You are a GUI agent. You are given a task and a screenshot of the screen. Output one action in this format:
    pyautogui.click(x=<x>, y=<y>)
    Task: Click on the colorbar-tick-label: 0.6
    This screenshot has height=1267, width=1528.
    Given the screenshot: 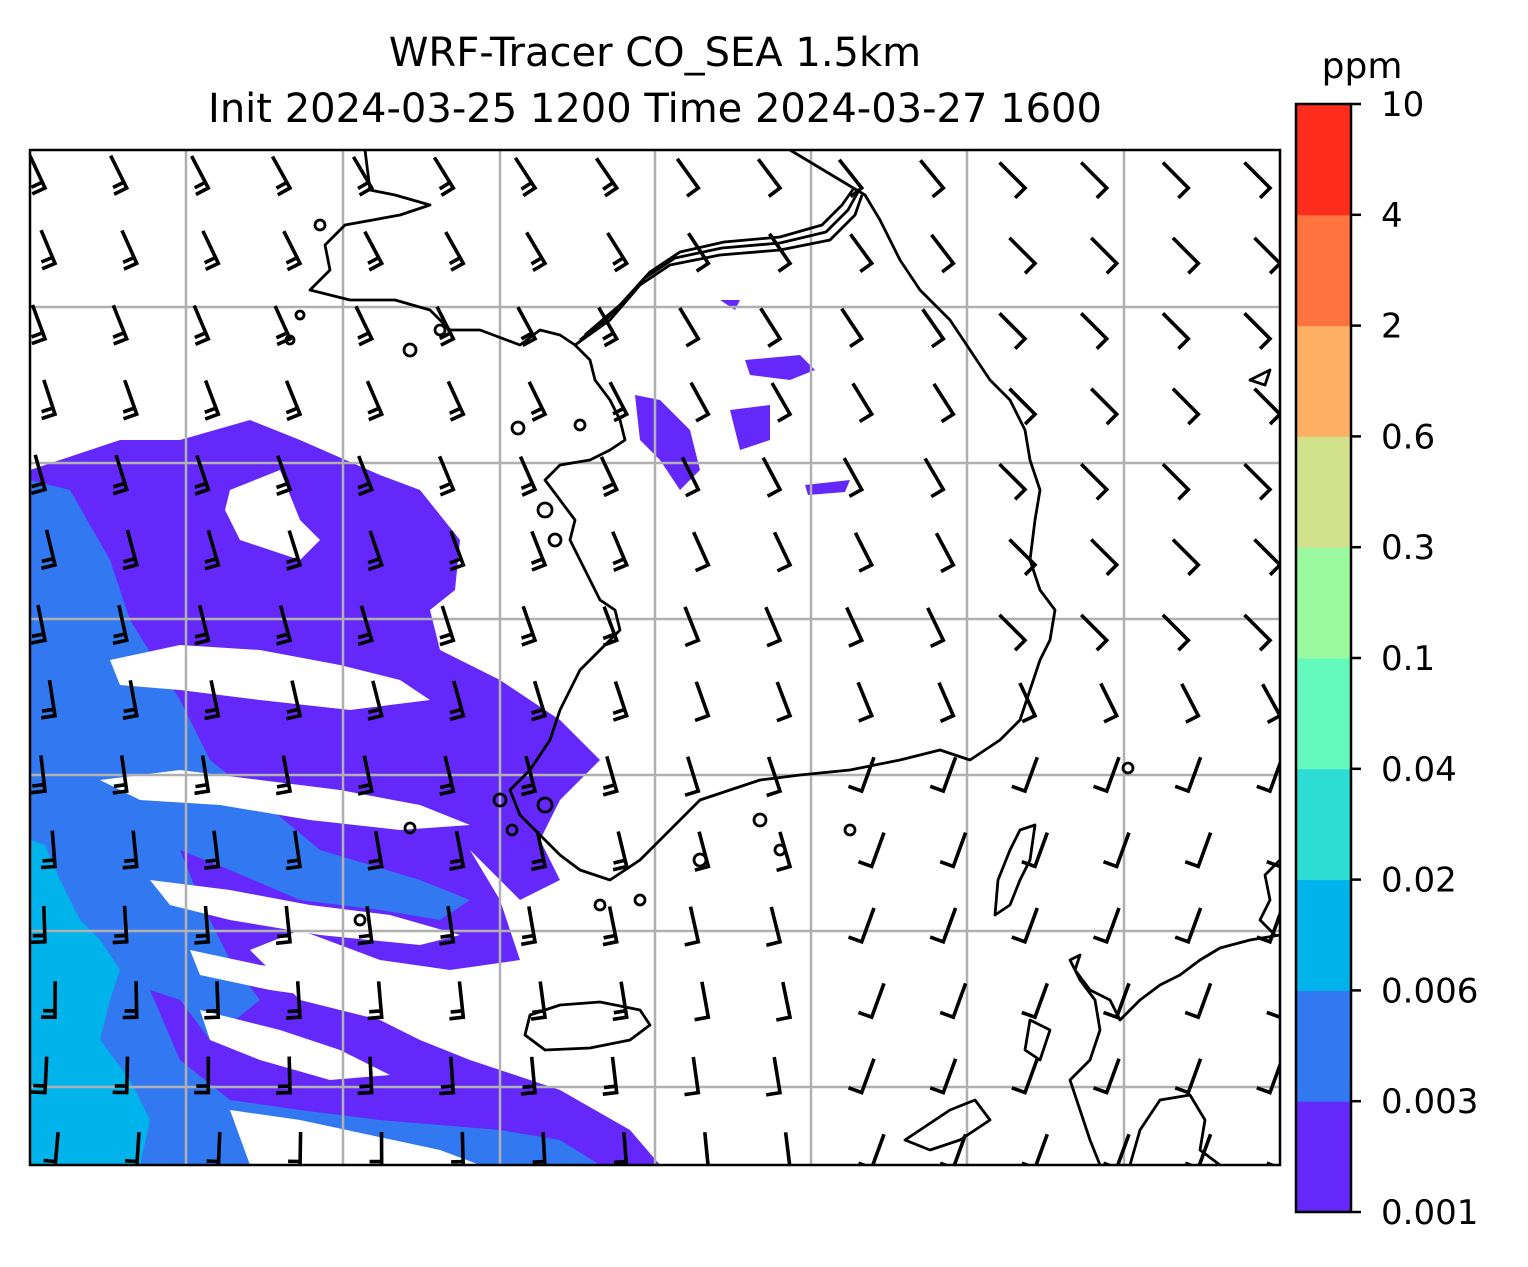 What is the action you would take?
    pyautogui.click(x=1408, y=437)
    